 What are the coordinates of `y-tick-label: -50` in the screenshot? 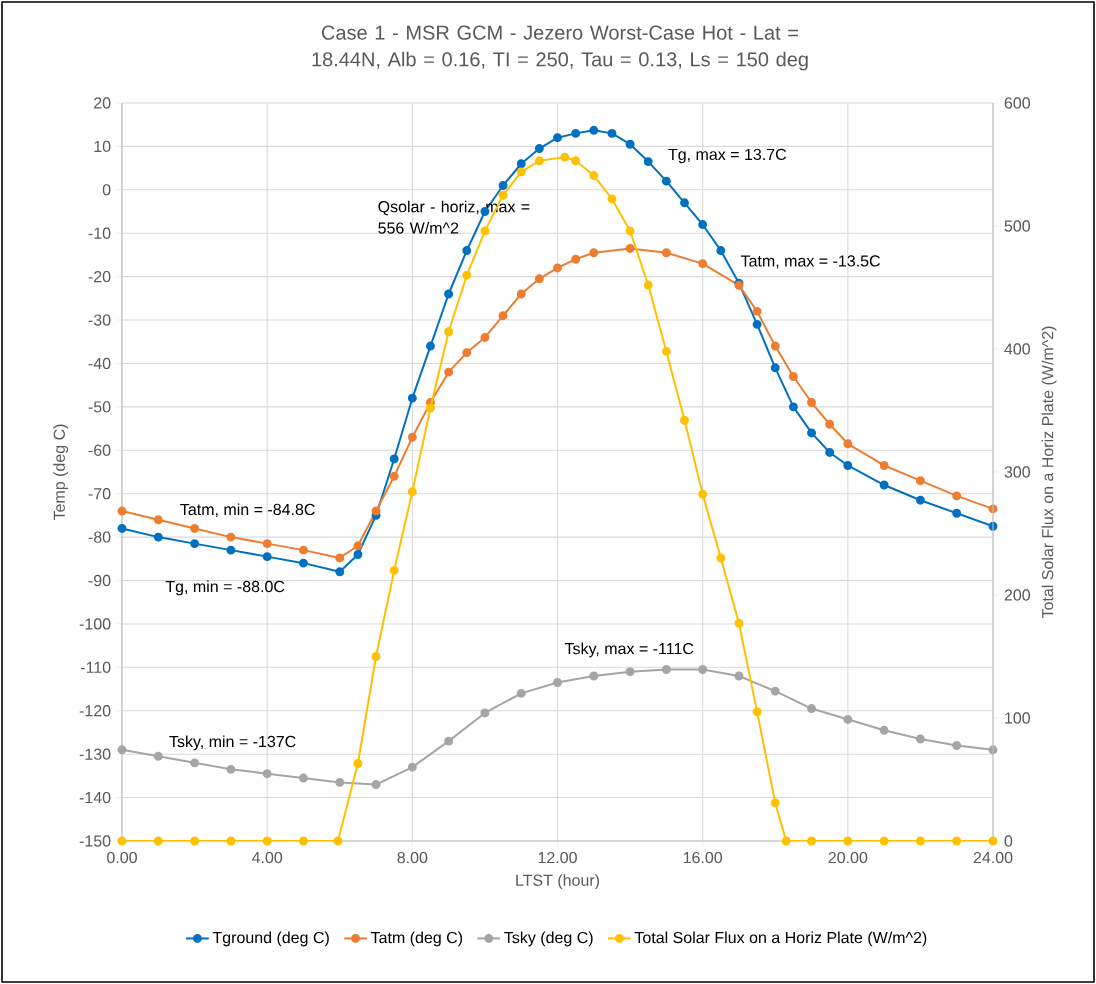 It's located at (99, 407).